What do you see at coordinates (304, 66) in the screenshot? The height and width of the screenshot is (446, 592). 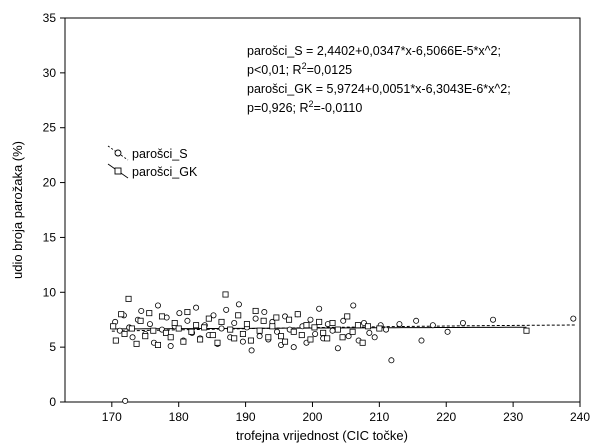 I see `annotation-line-2-sup: 2` at bounding box center [304, 66].